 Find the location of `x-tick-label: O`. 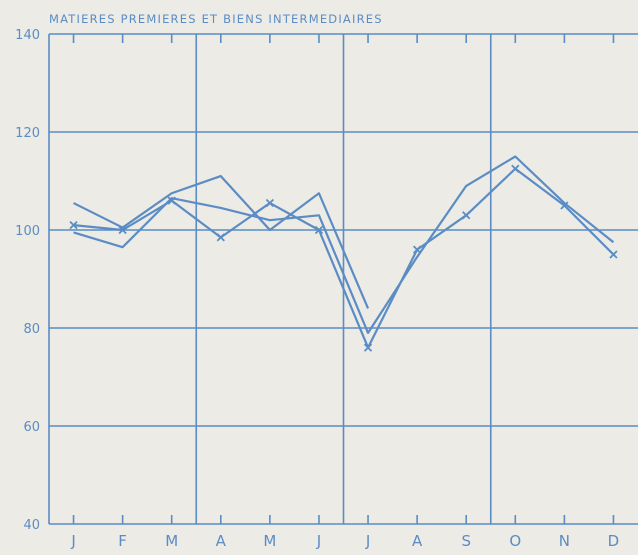

x-tick-label: O is located at coordinates (515, 541).